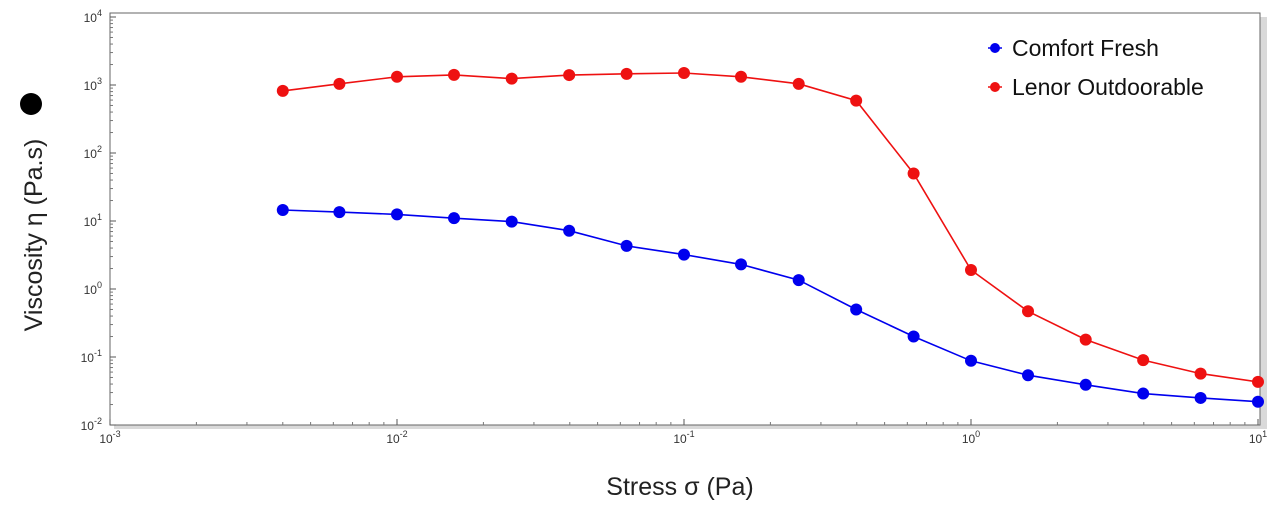  Describe the element at coordinates (396, 437) in the screenshot. I see `x-tick-label: 10⁻²` at that location.